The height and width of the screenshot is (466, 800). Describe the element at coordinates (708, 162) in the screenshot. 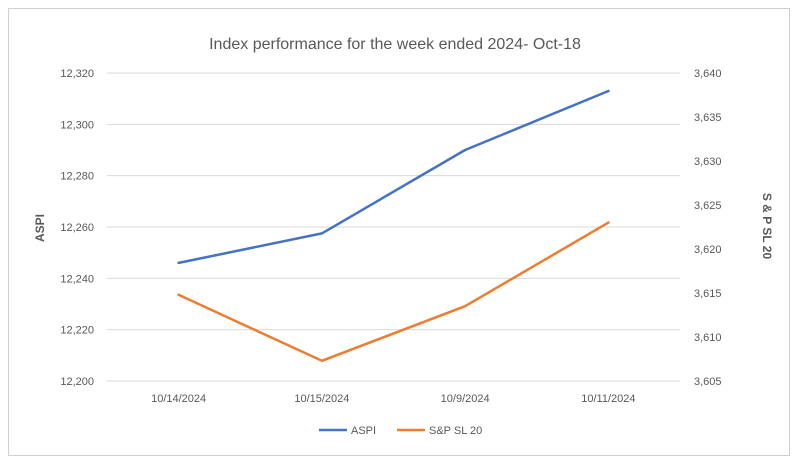

I see `right-tick-label: 3,630` at that location.